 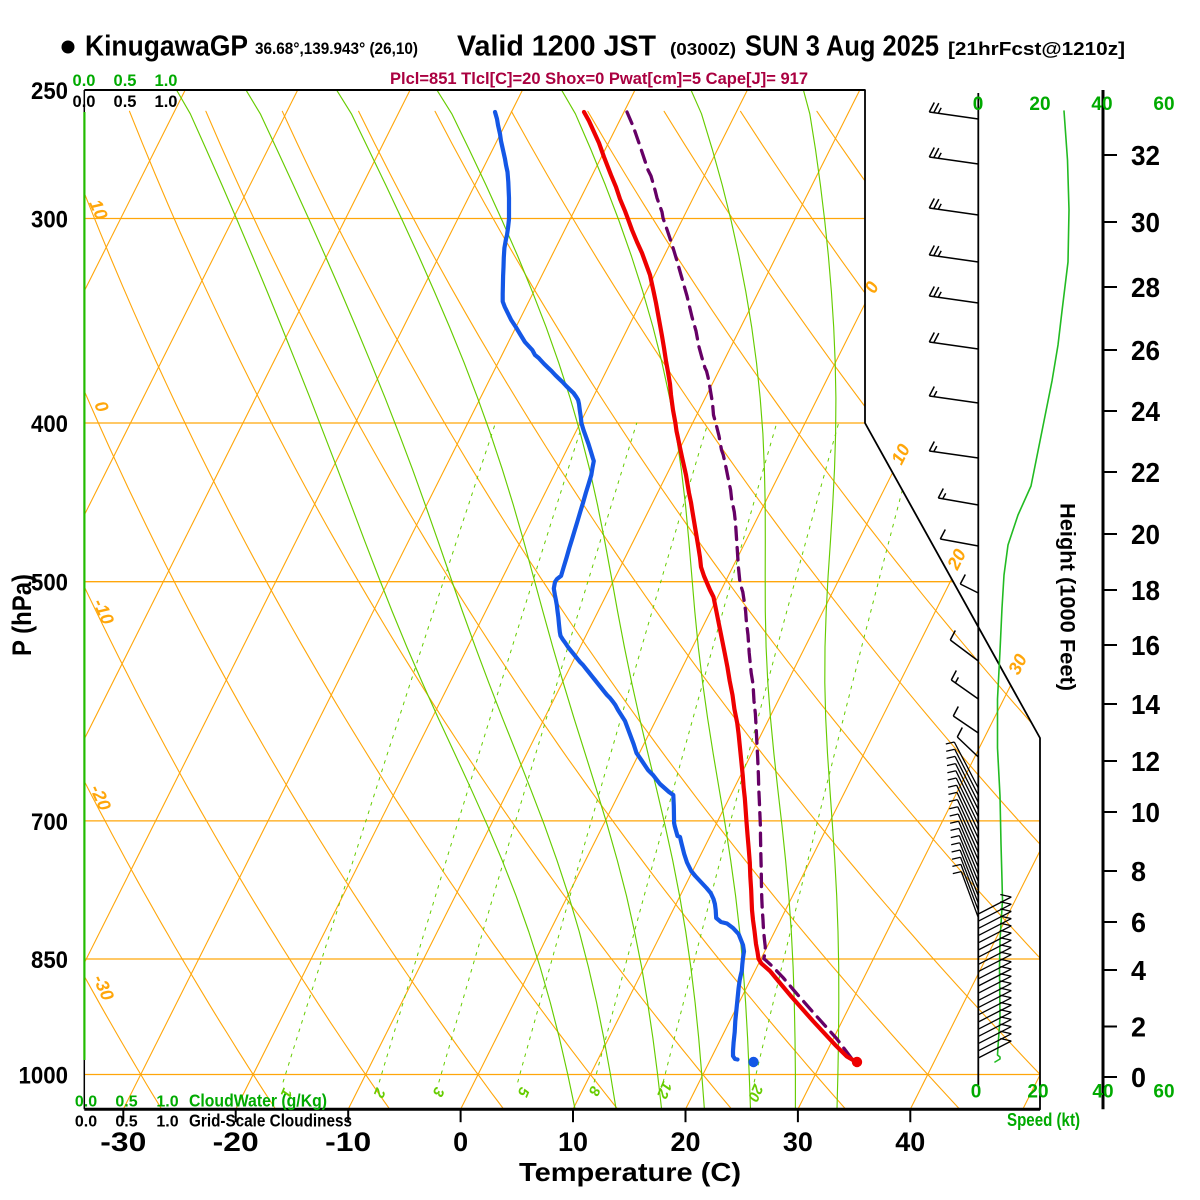 What do you see at coordinates (1138, 970) in the screenshot?
I see `svg-text: 4` at bounding box center [1138, 970].